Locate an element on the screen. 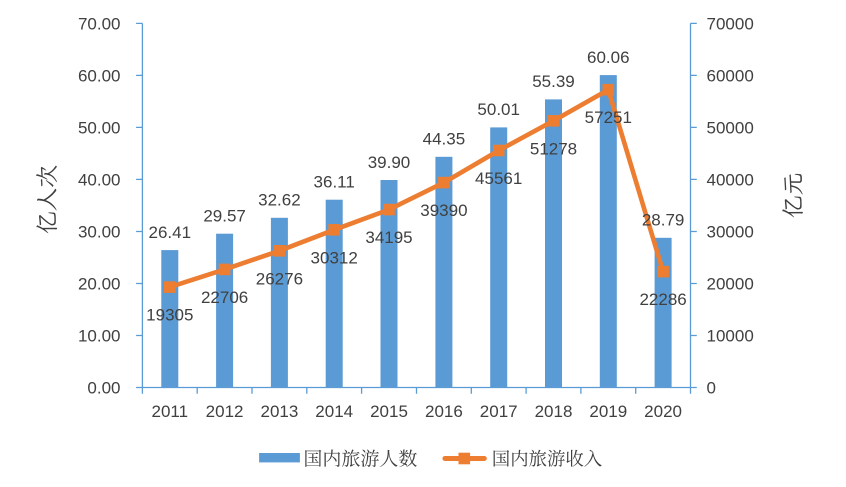 This screenshot has height=487, width=846. svg-text: 40.00 is located at coordinates (99, 180).